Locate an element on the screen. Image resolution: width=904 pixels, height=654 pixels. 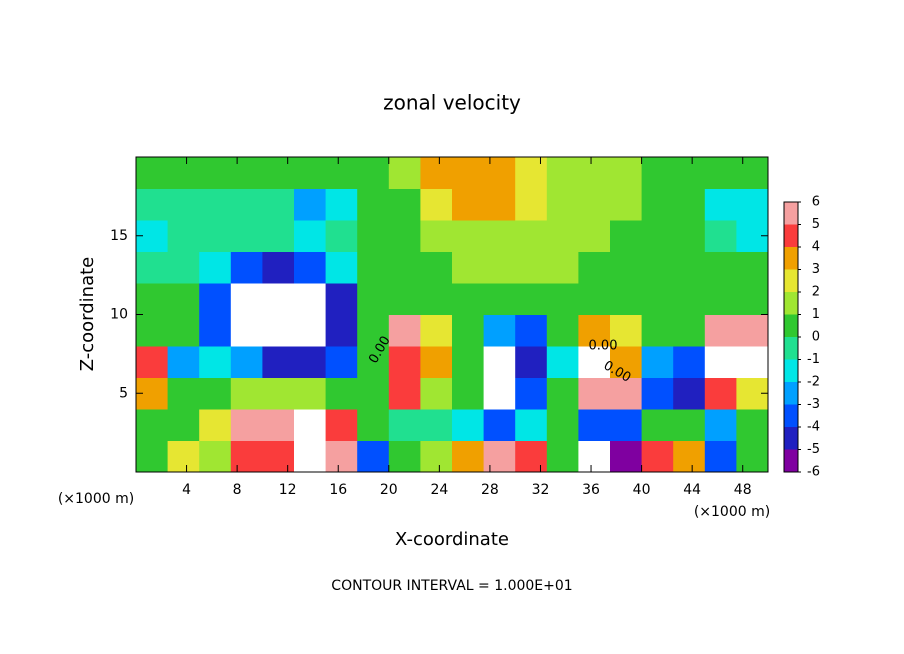
x-tick-label: 40 is located at coordinates (642, 490).